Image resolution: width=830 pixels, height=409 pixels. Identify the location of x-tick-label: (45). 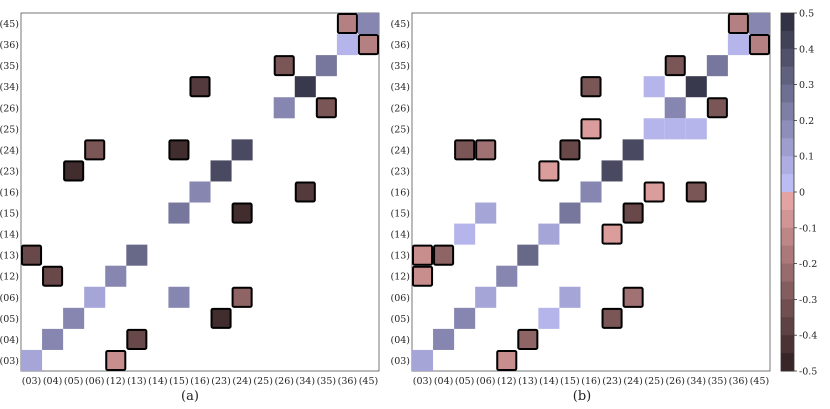
(369, 381).